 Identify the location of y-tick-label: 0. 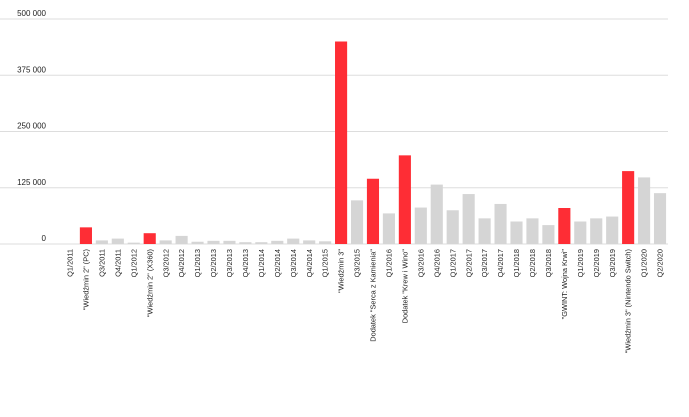
(44, 238).